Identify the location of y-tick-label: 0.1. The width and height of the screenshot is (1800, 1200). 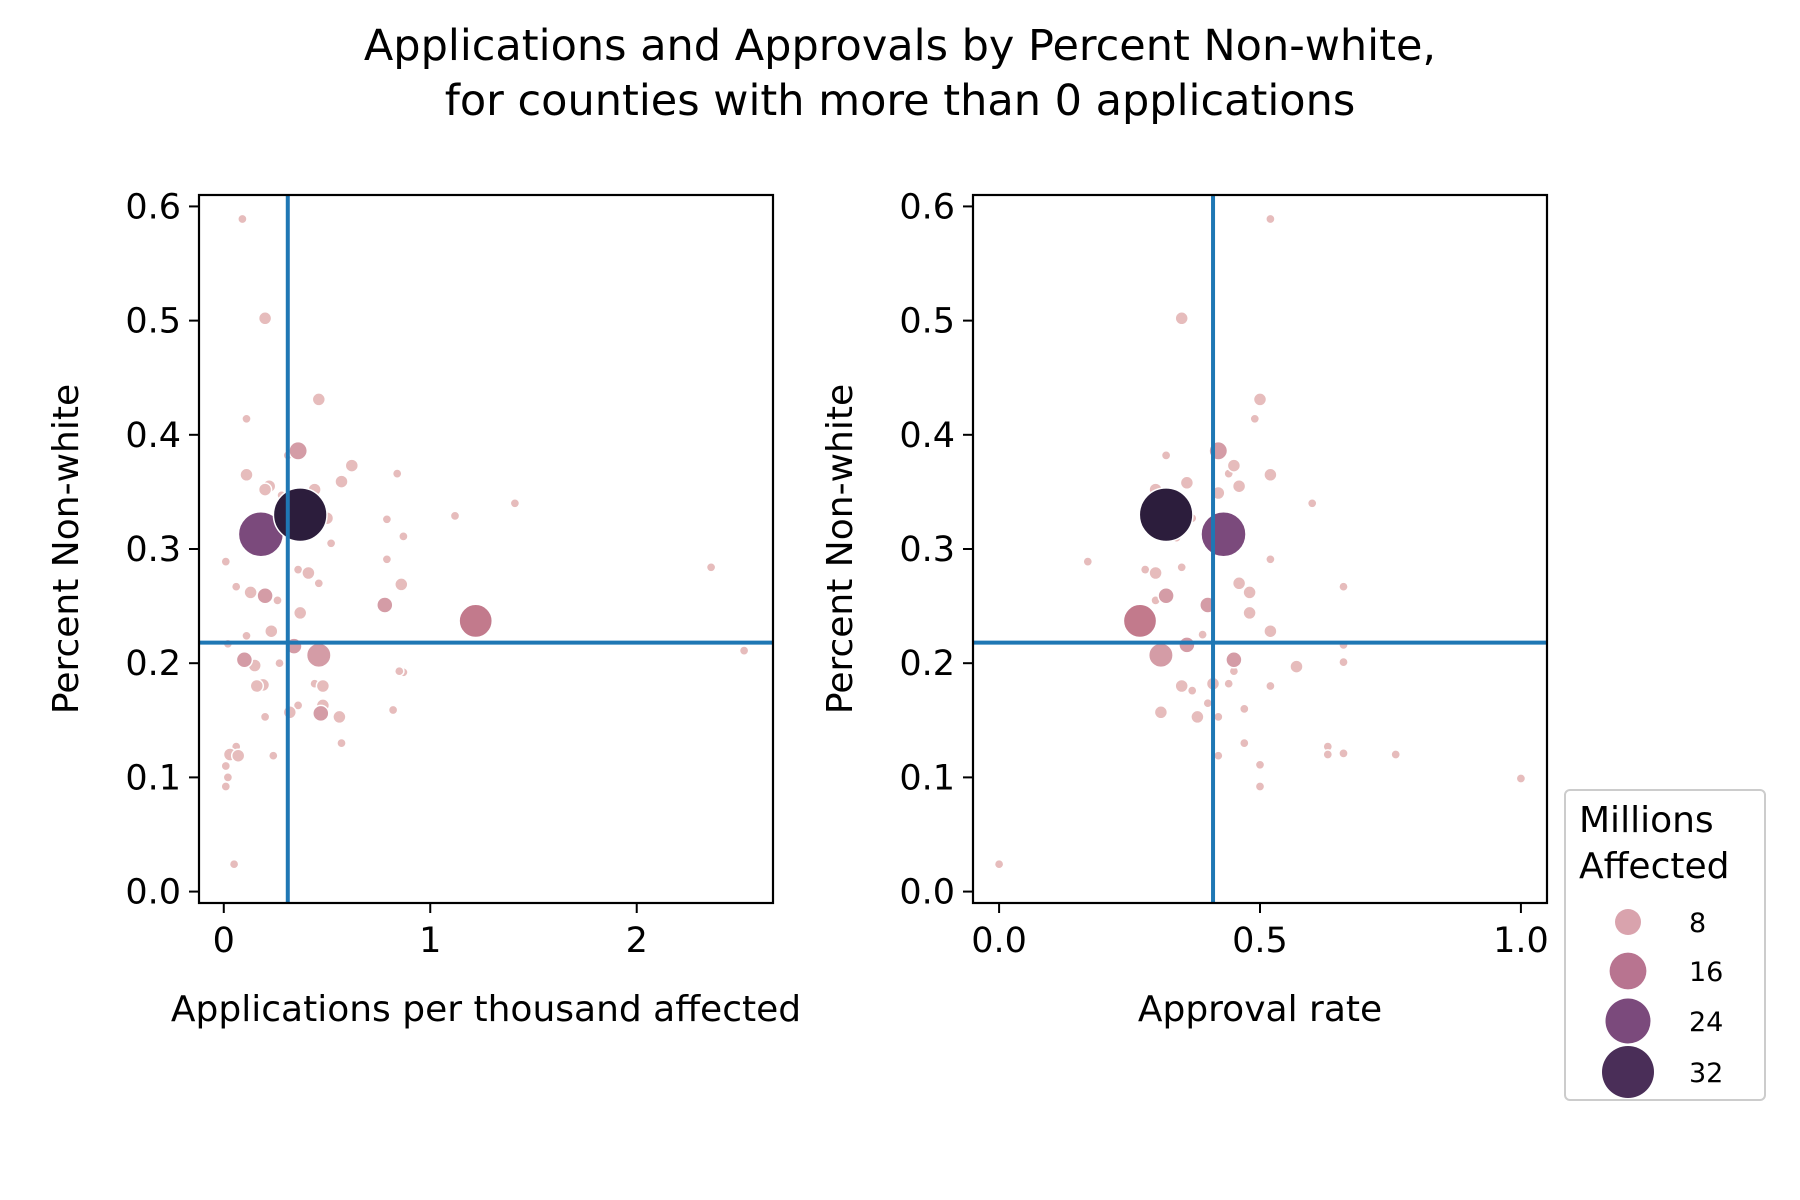
(153, 778).